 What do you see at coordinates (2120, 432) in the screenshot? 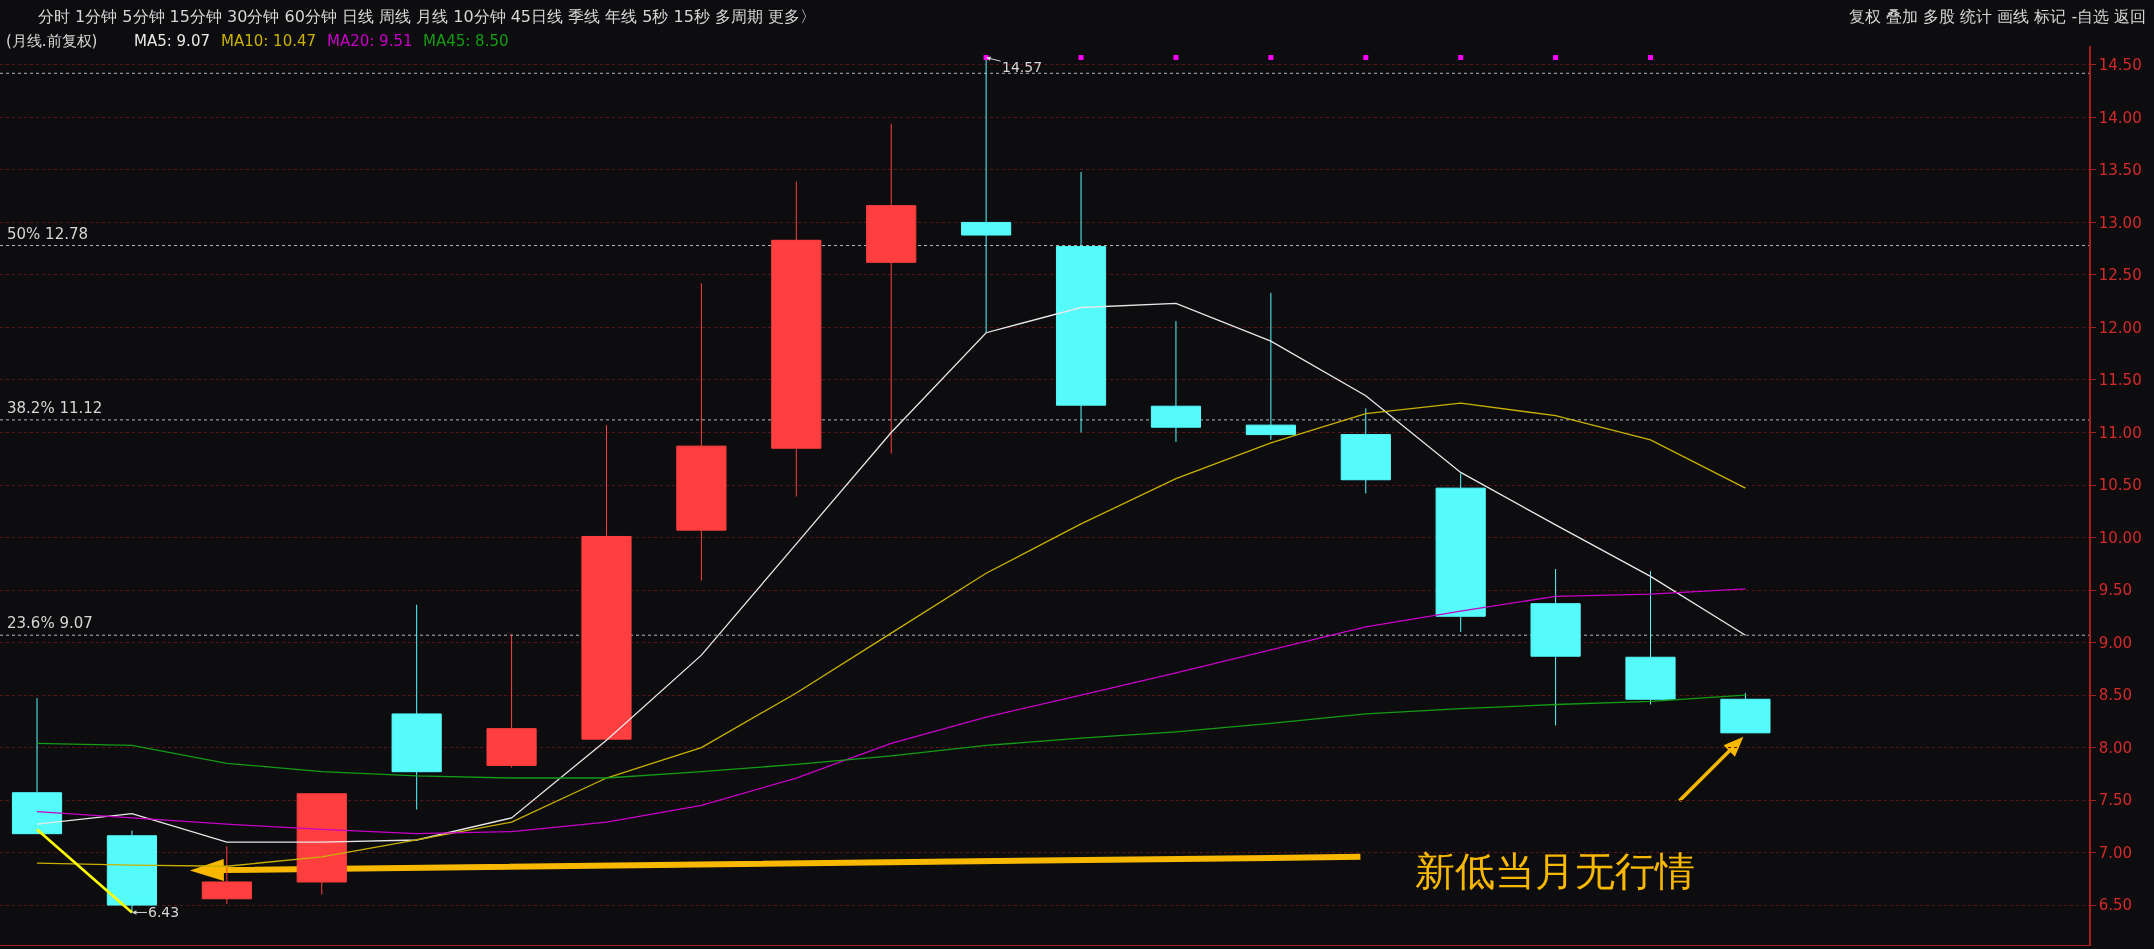
I see `y-tick-label: 11.00` at bounding box center [2120, 432].